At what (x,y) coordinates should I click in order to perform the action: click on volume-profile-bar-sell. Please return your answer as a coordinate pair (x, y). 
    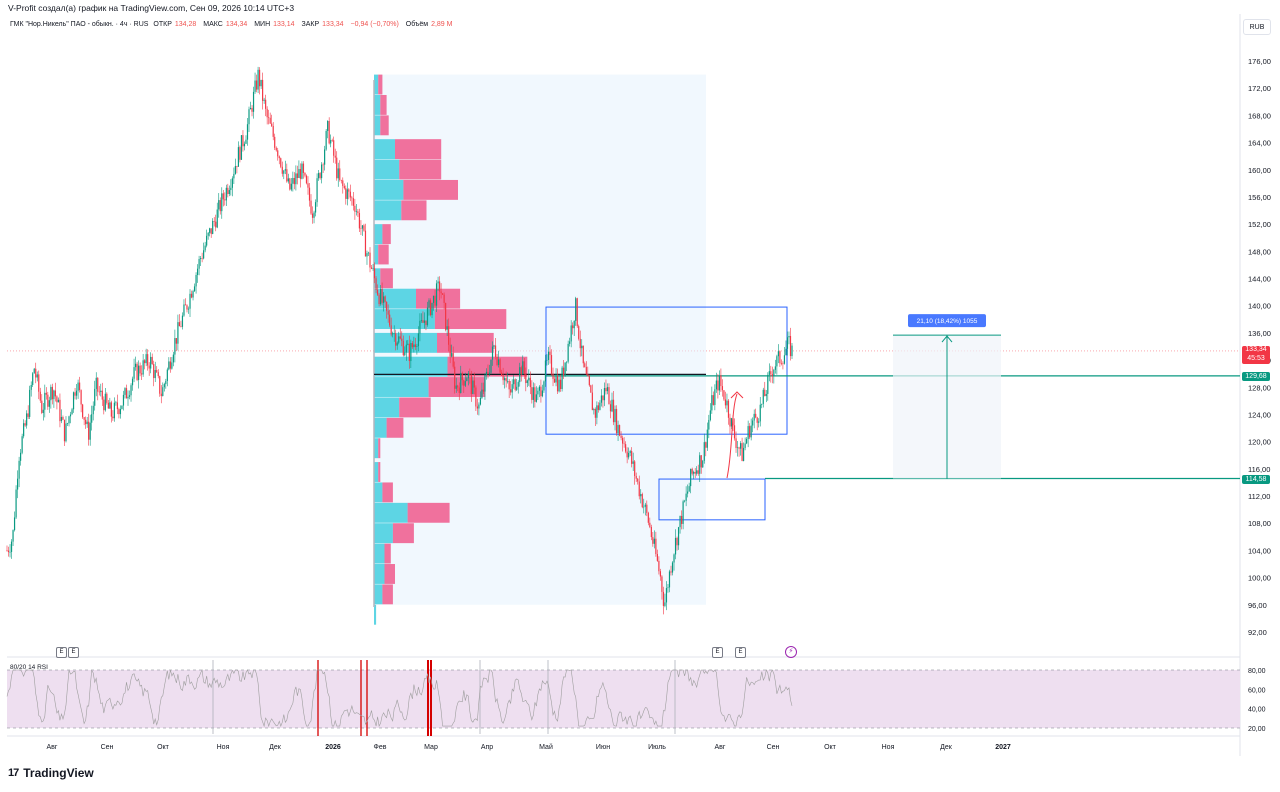
    Looking at the image, I should click on (389, 574).